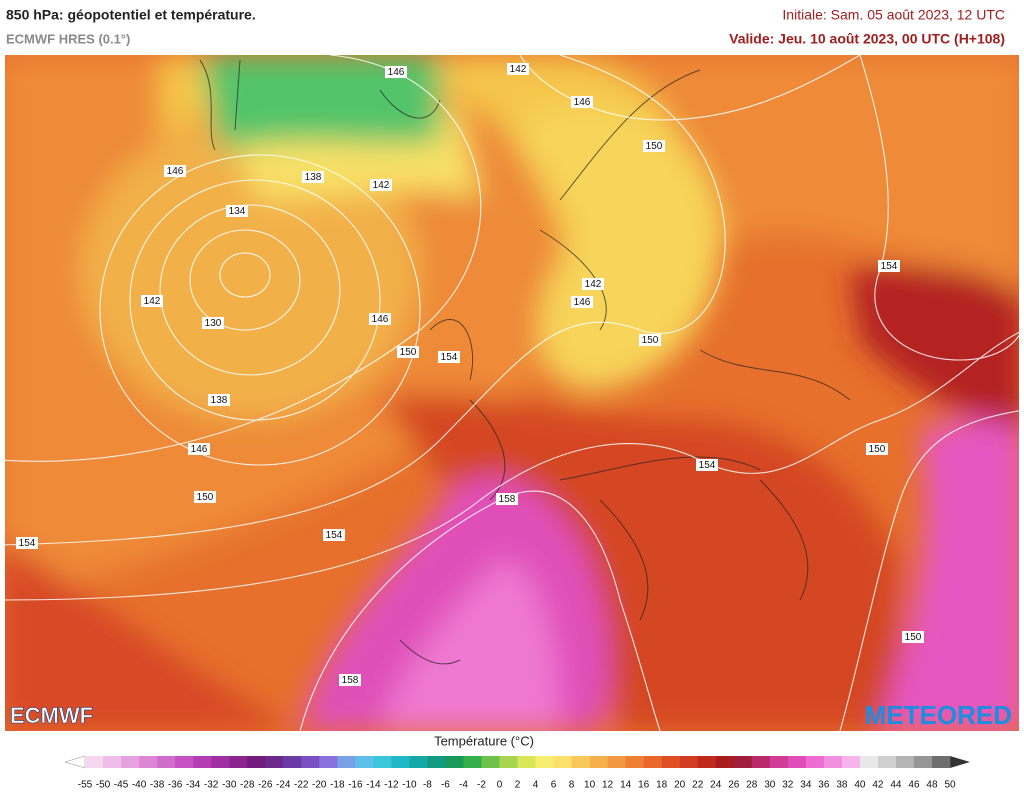  What do you see at coordinates (265, 785) in the screenshot?
I see `legend-tick-label: -26` at bounding box center [265, 785].